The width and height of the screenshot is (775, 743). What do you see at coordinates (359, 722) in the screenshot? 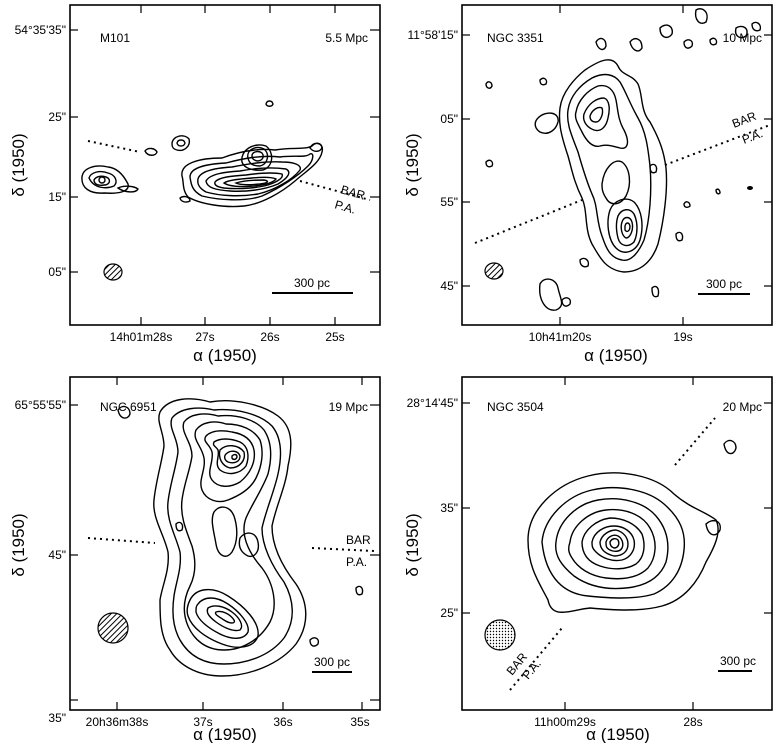
I see `x-tick-label: 35s` at bounding box center [359, 722].